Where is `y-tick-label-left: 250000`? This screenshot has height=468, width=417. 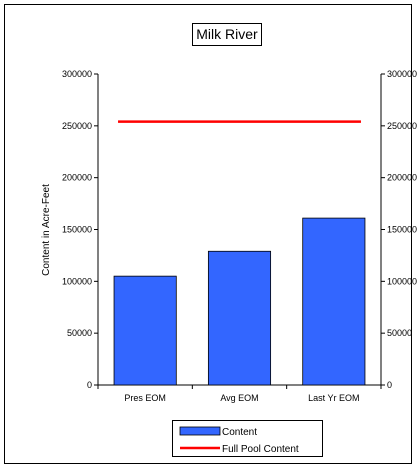
y-tick-label-left: 250000 is located at coordinates (77, 126).